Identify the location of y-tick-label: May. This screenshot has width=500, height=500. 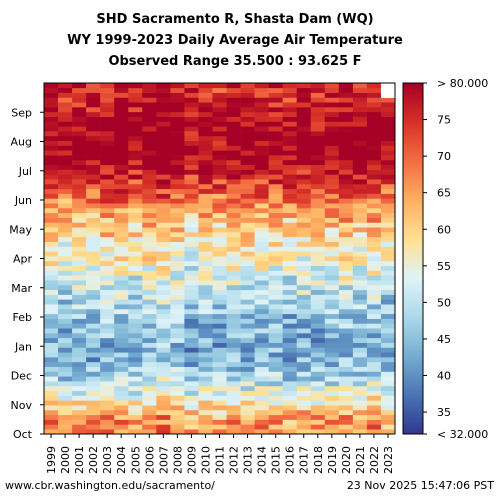
(20, 229).